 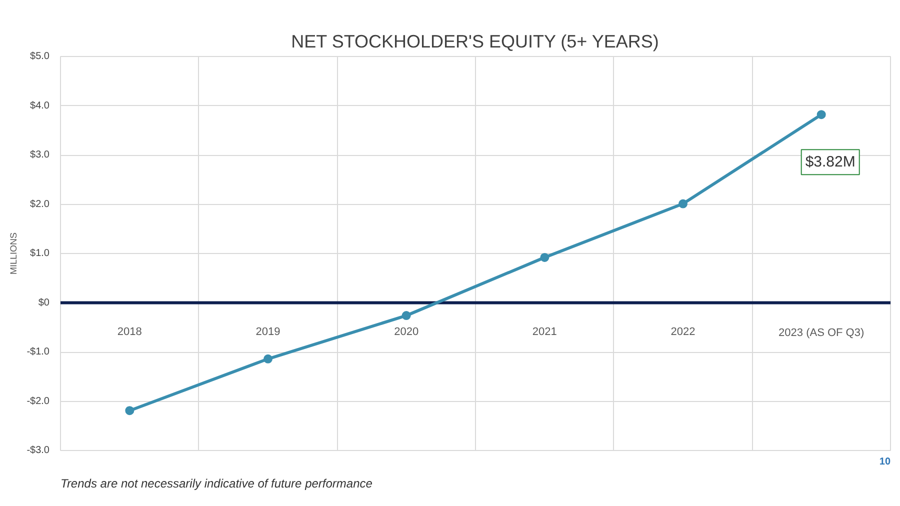 What do you see at coordinates (44, 302) in the screenshot?
I see `y-tick-label: $0` at bounding box center [44, 302].